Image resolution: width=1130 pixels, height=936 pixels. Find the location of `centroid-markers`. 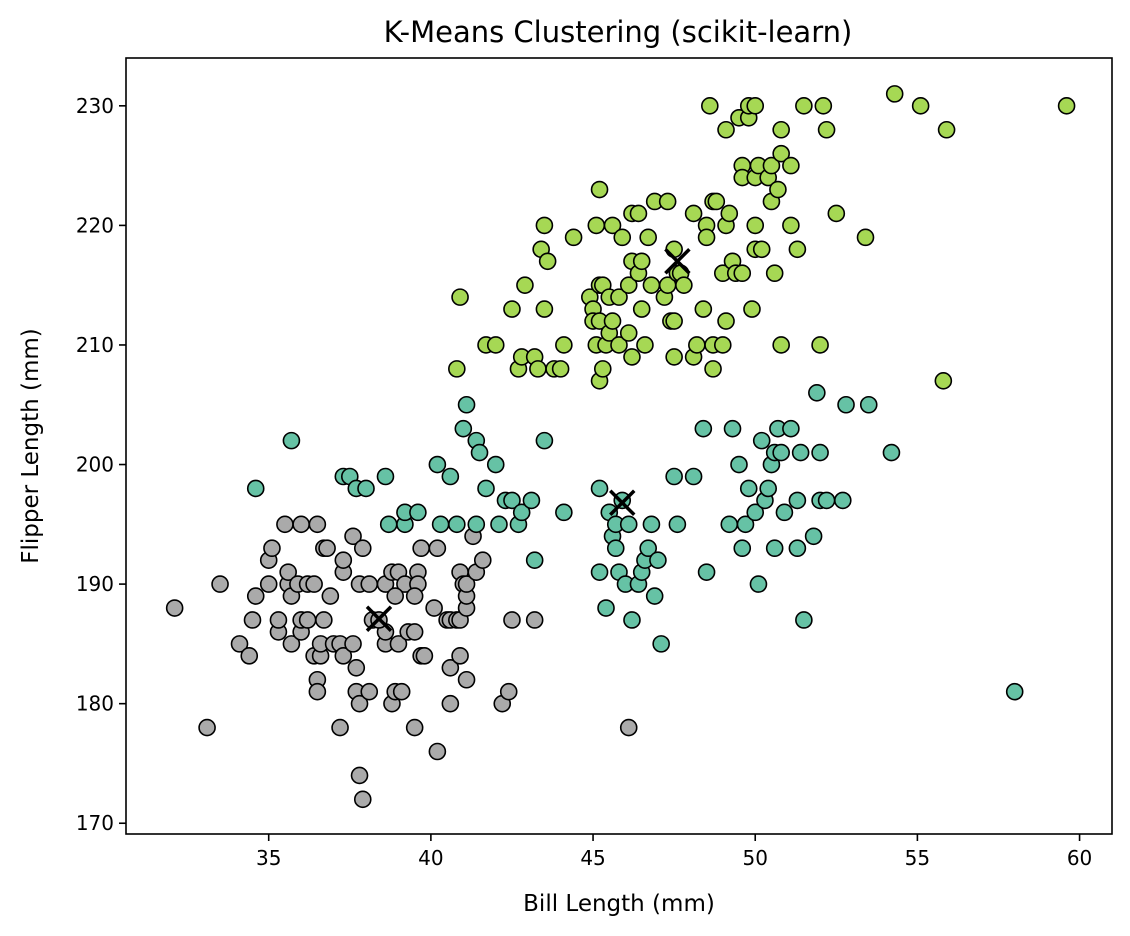

centroid-markers is located at coordinates (528, 440).